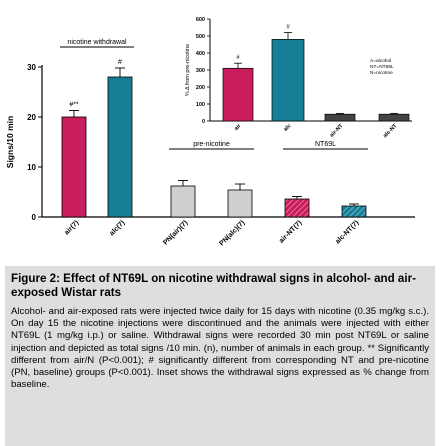 The image size is (440, 446). I want to click on inset-x-tick-label: alc, so click(288, 128).